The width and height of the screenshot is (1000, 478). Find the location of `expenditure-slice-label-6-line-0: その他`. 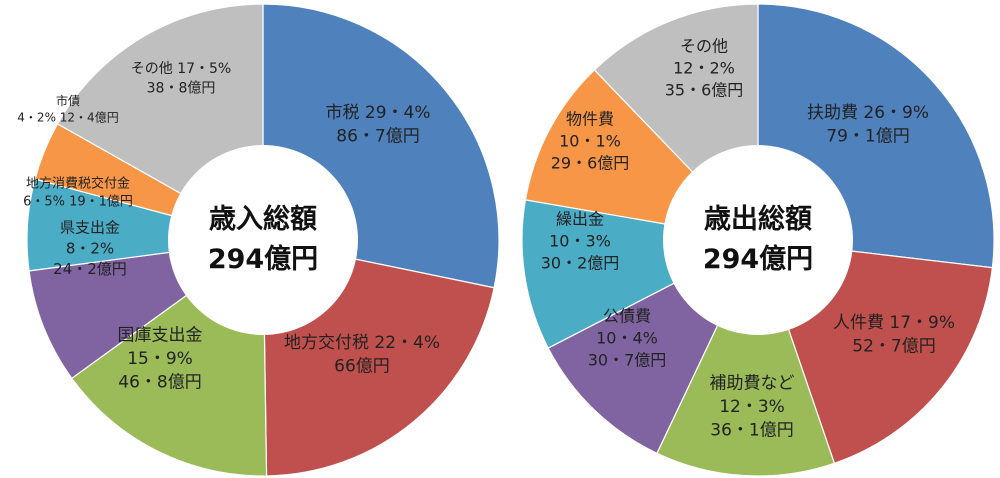

expenditure-slice-label-6-line-0: その他 is located at coordinates (704, 46).